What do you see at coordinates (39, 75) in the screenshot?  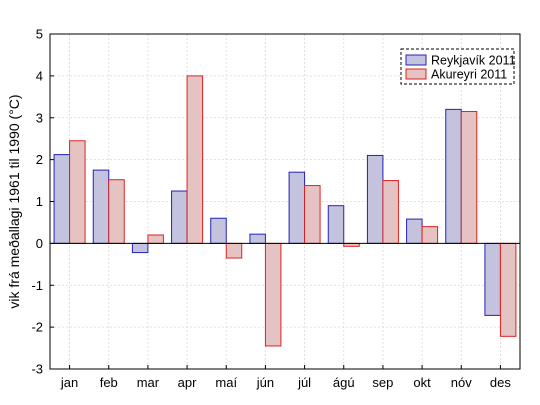 I see `y-tick-label: 4` at bounding box center [39, 75].